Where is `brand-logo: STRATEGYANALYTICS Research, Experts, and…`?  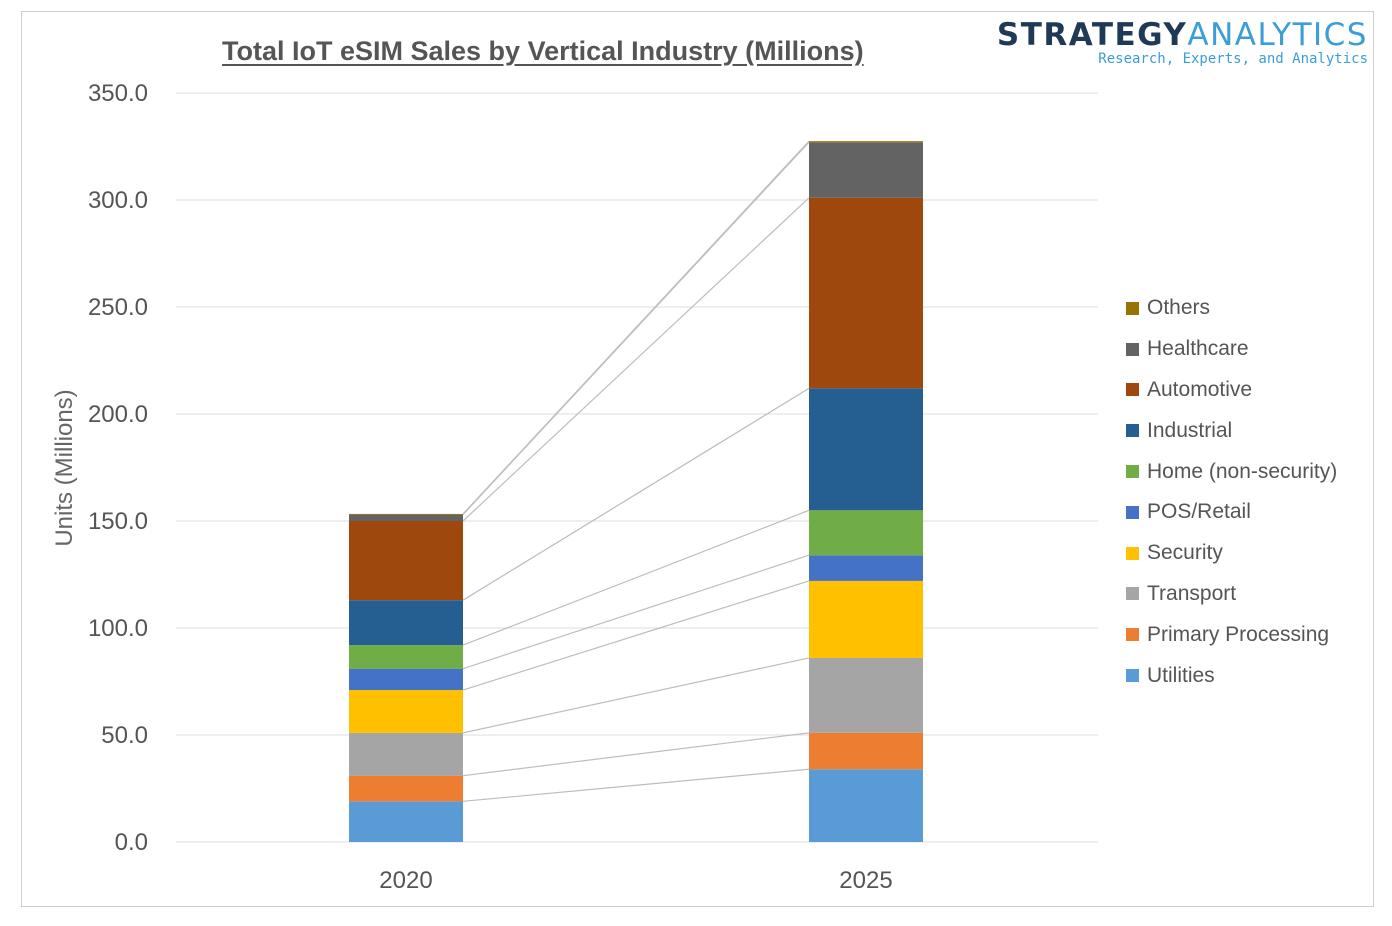 brand-logo: STRATEGYANALYTICS Research, Experts, and… is located at coordinates (1175, 41).